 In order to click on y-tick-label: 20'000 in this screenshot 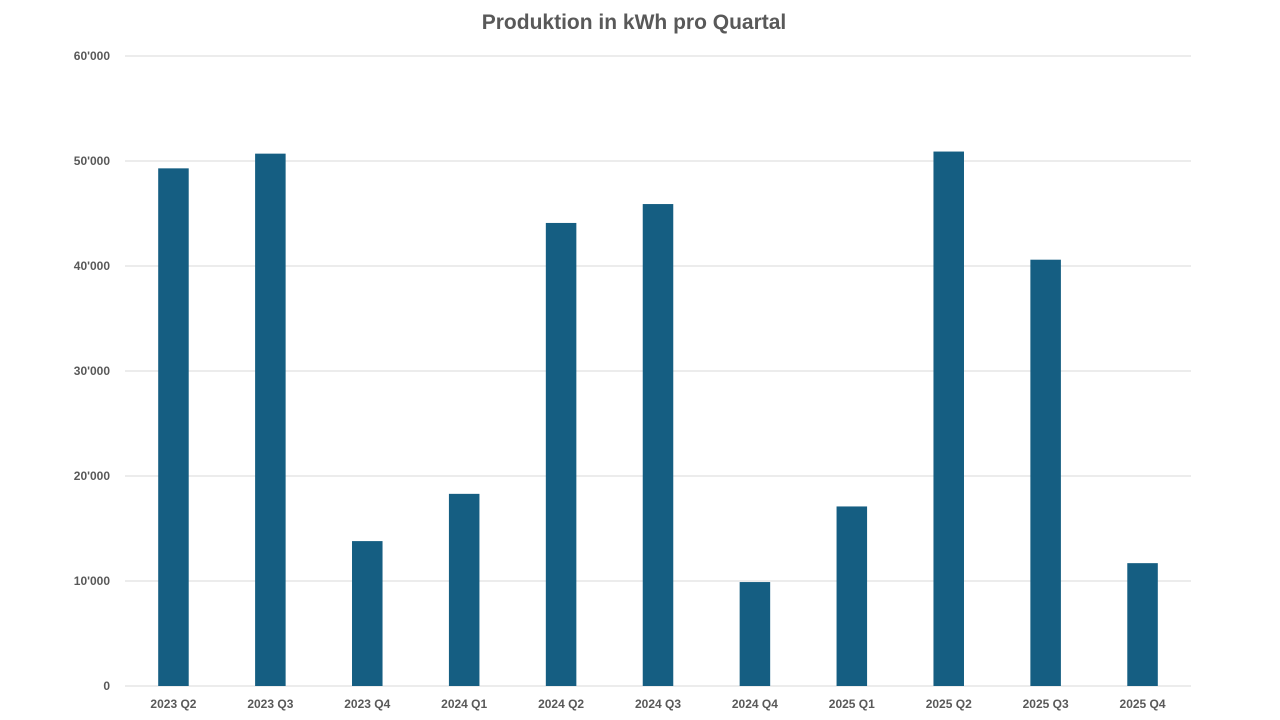, I will do `click(92, 476)`.